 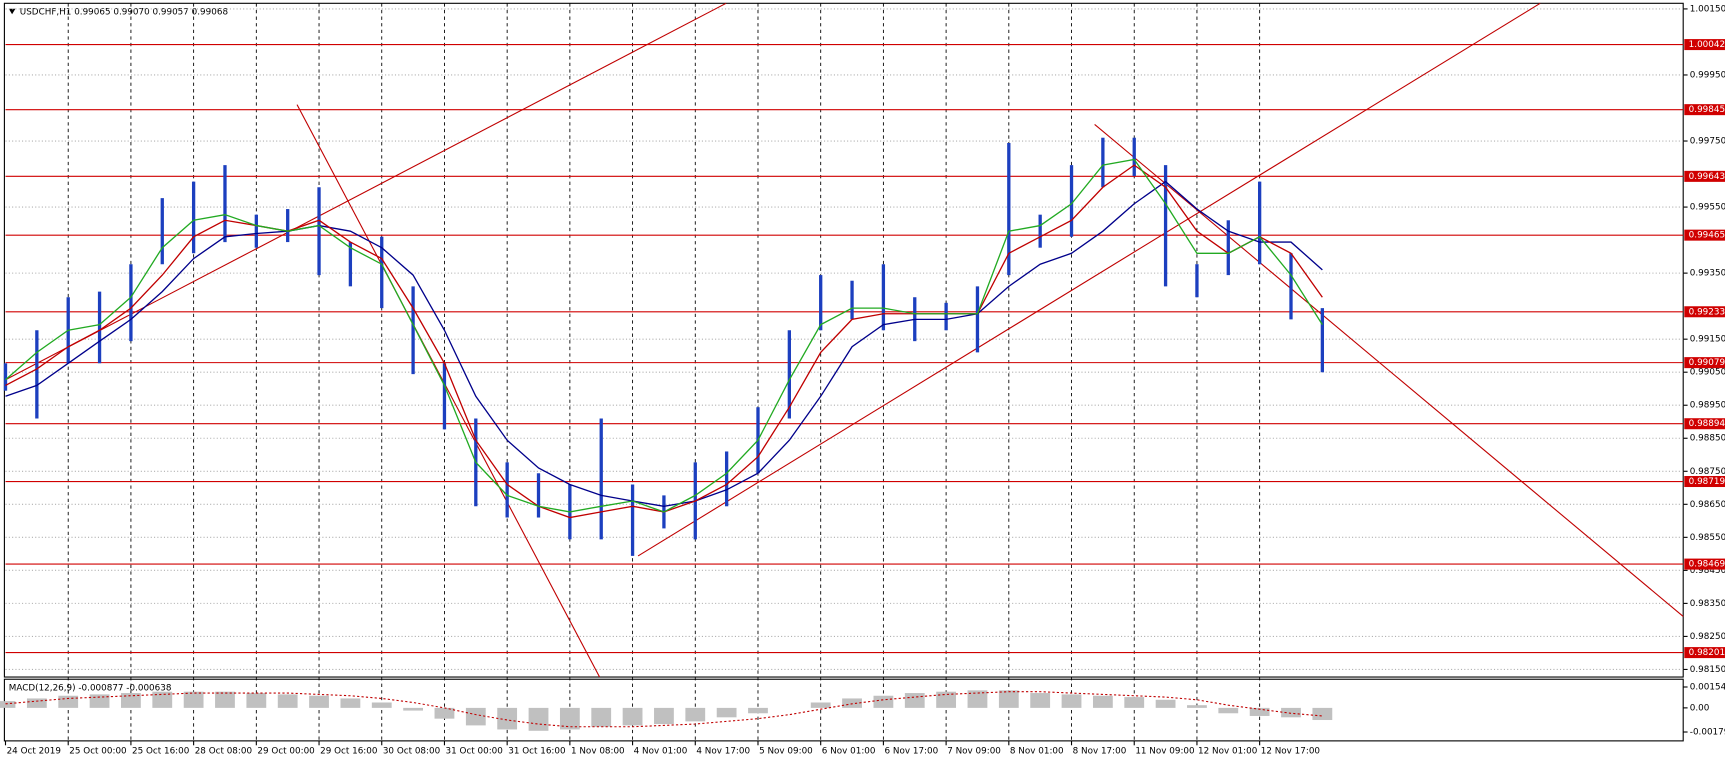 I want to click on macd-label: MACD(12,26,9) -0.000877 -0.000638, so click(x=90, y=689).